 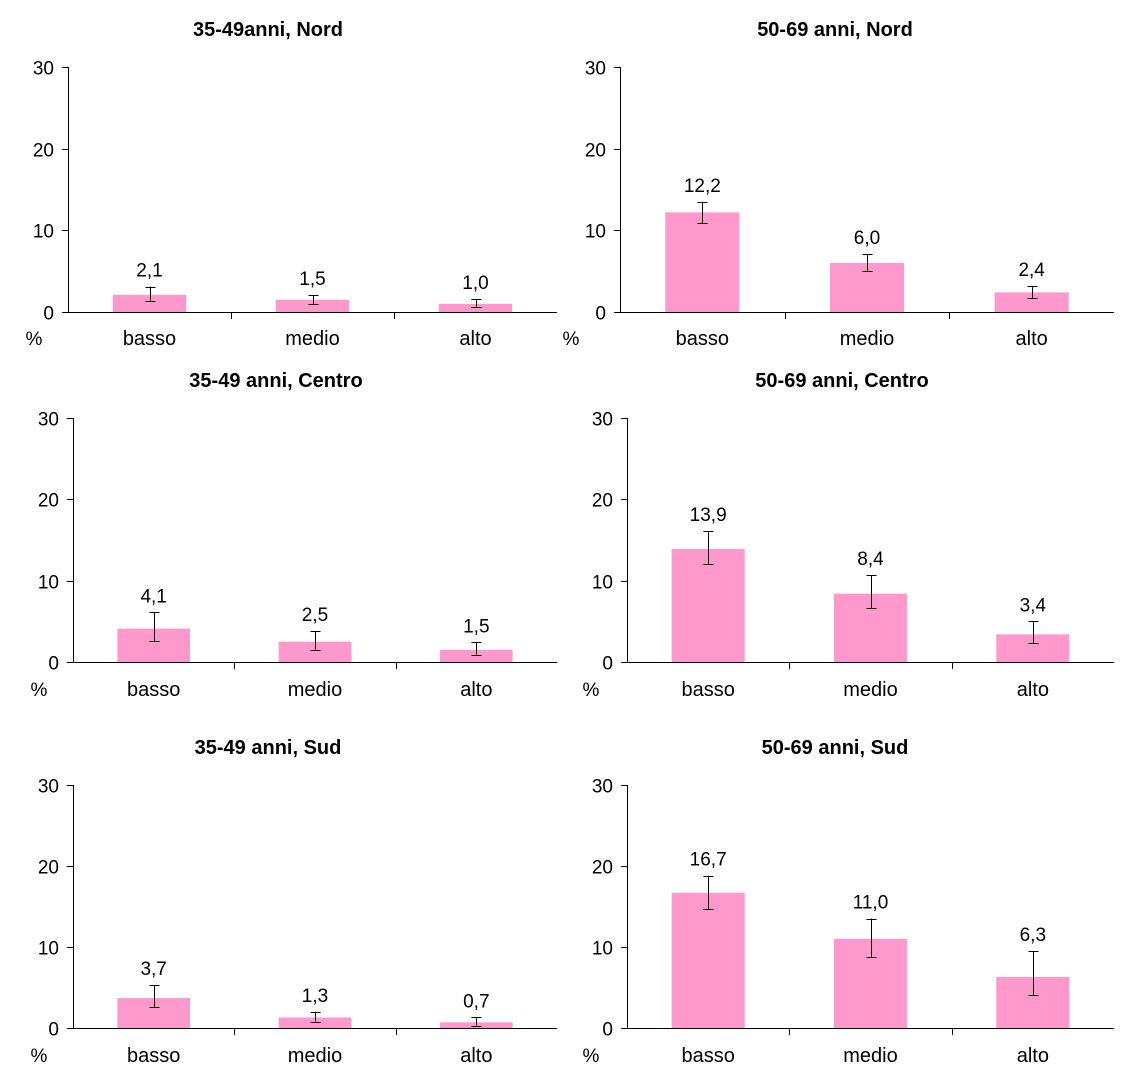 I want to click on data-label: 8,4, so click(x=870, y=559).